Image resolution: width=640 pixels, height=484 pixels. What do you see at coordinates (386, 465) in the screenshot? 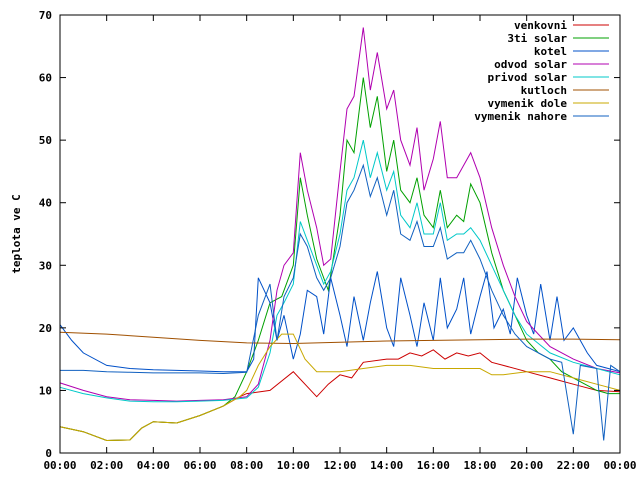
I see `x-tick-label: 14:00` at bounding box center [386, 465].